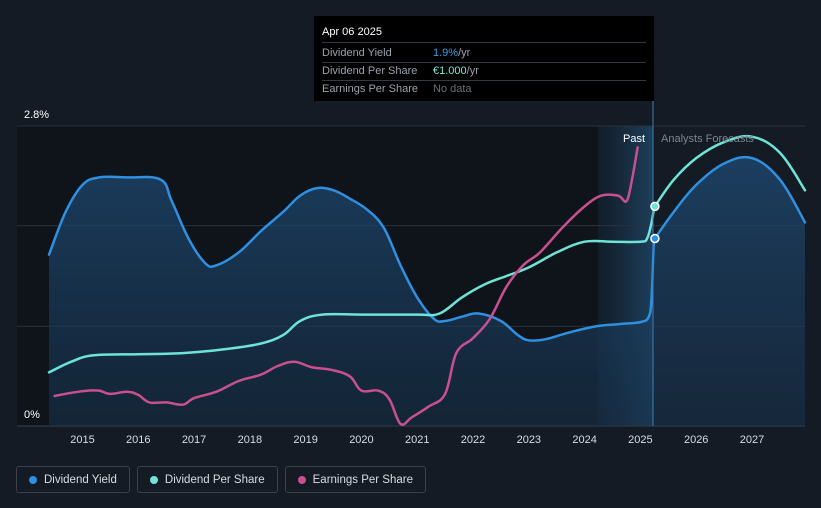 The height and width of the screenshot is (508, 821). What do you see at coordinates (357, 53) in the screenshot?
I see `tooltip-label: Dividend Yield` at bounding box center [357, 53].